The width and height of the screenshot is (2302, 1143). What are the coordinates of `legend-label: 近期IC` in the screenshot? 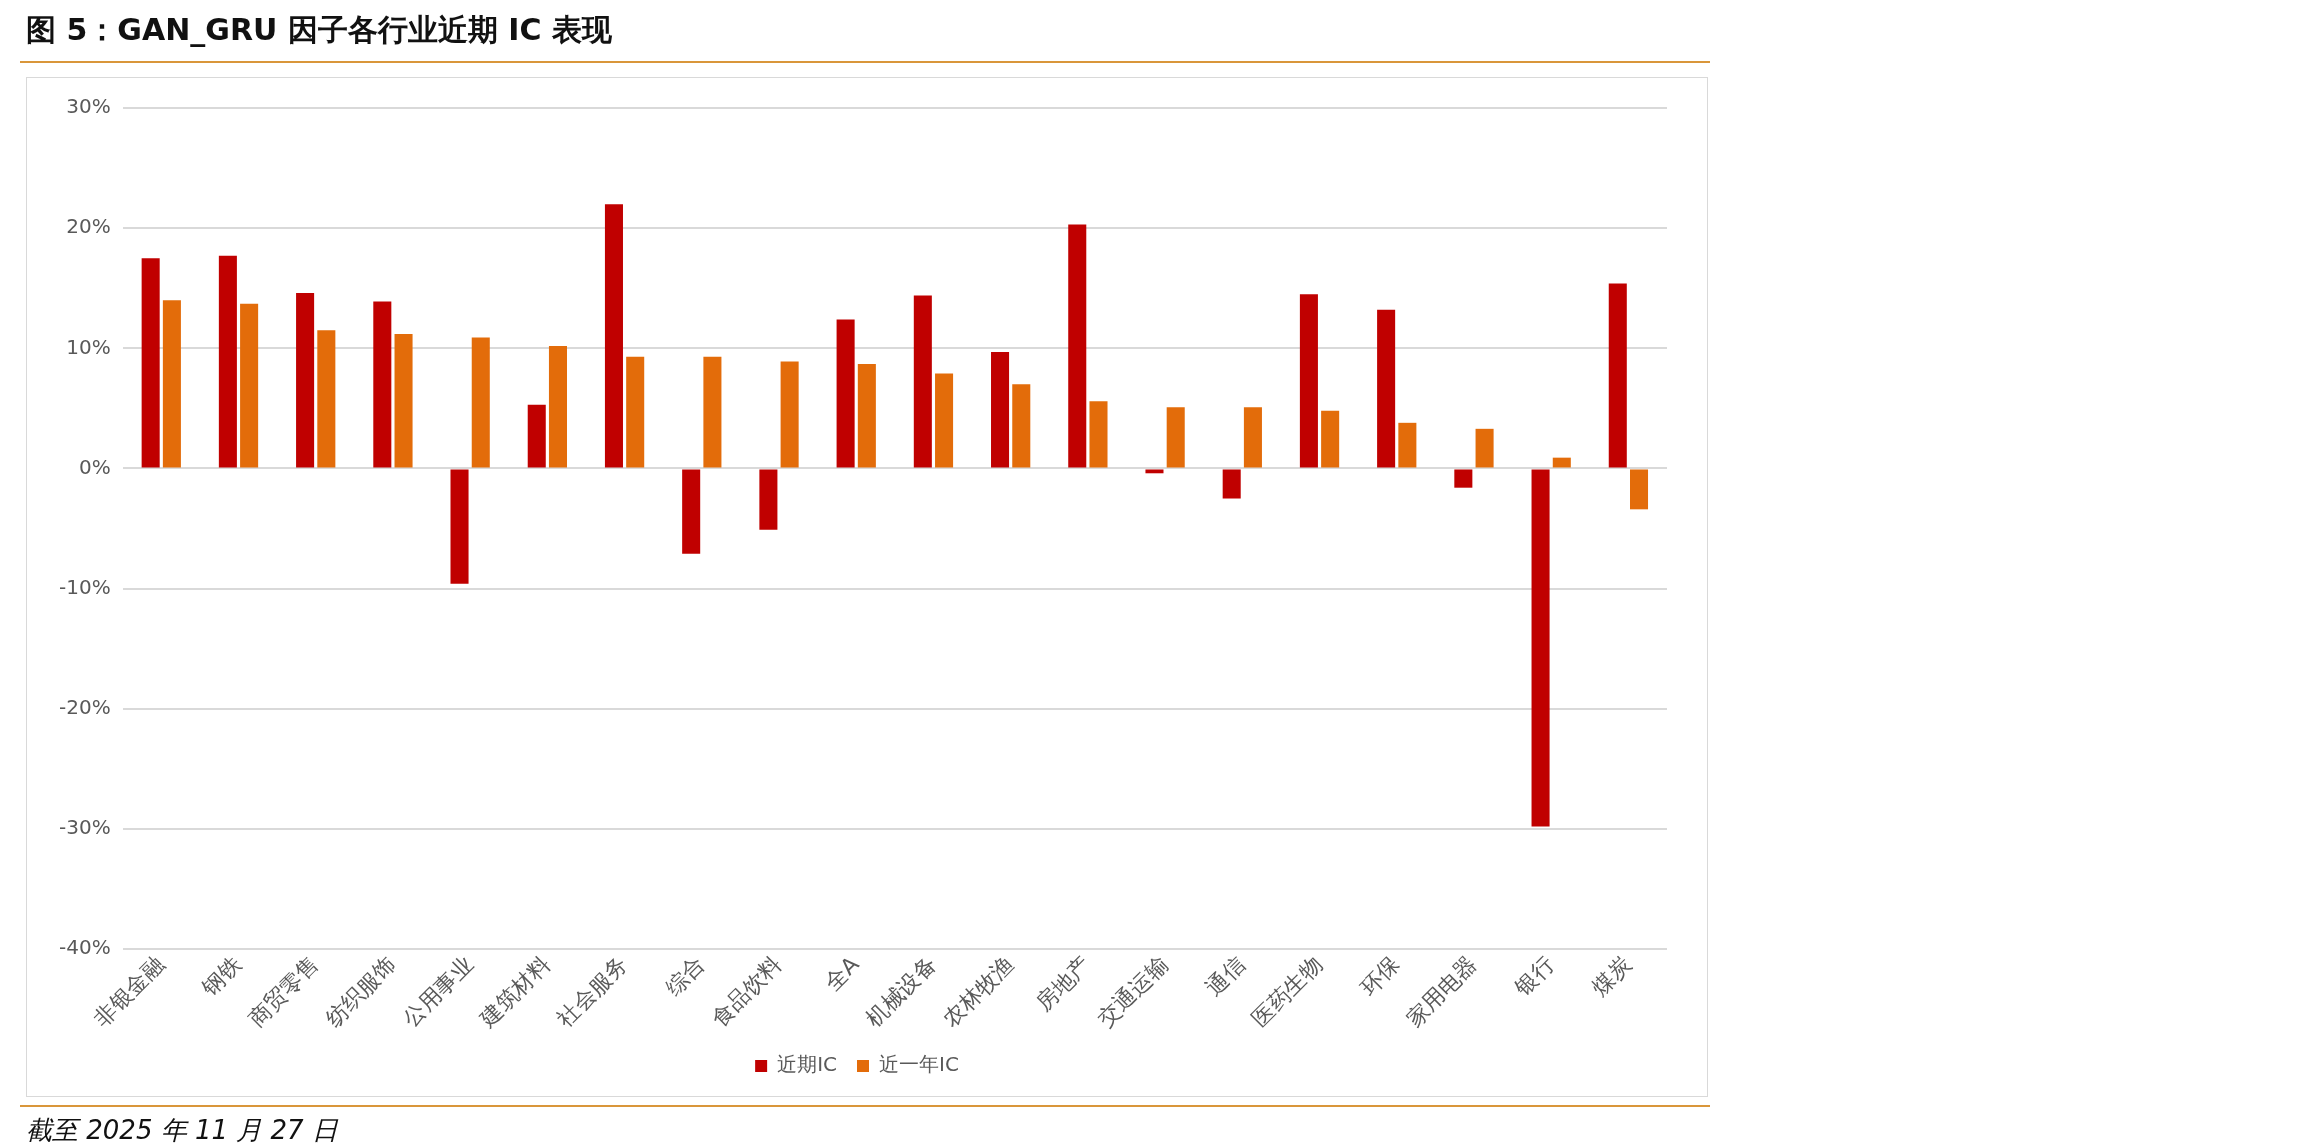 It's located at (807, 1064).